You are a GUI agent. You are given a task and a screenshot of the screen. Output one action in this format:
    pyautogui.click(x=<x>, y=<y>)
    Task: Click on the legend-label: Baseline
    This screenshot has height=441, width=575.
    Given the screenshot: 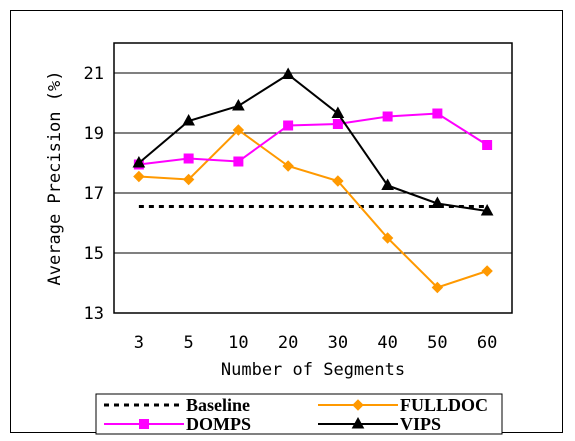 What is the action you would take?
    pyautogui.click(x=218, y=405)
    